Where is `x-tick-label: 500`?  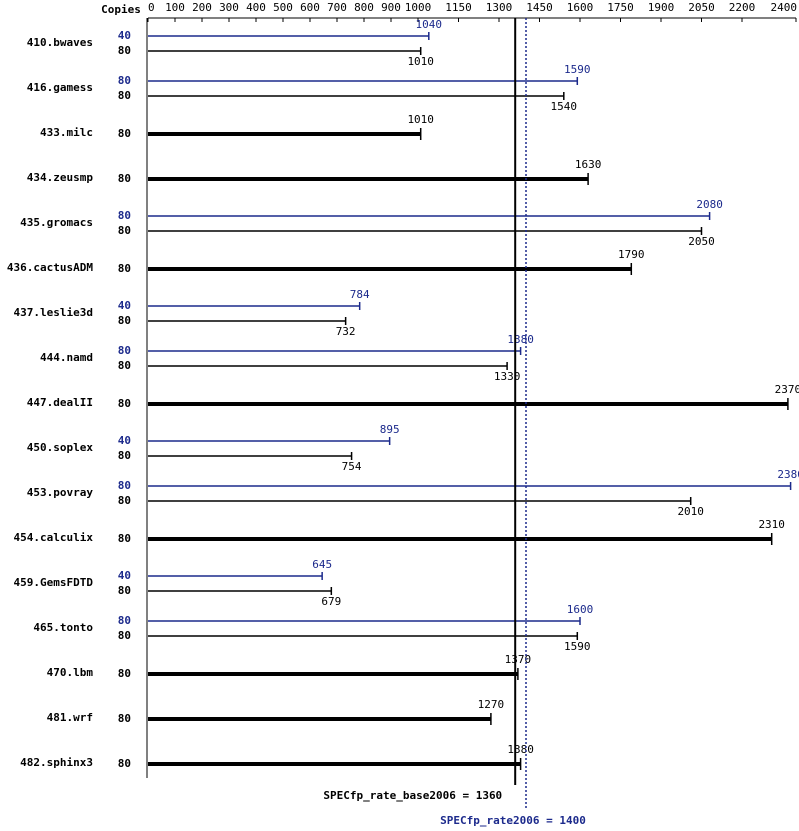
x-tick-label: 500 is located at coordinates (283, 7).